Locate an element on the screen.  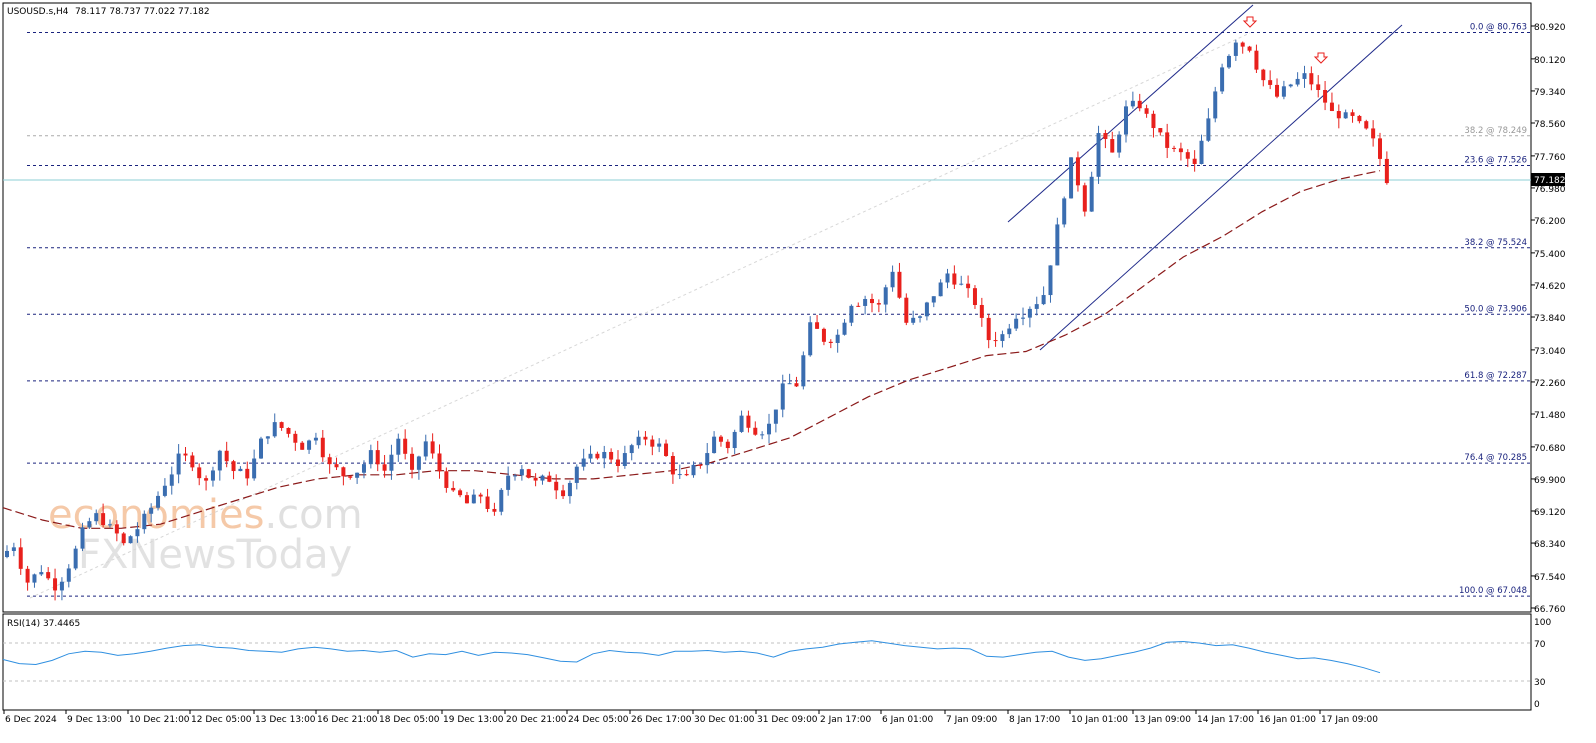
channel-lower-line is located at coordinates (1221, 187).